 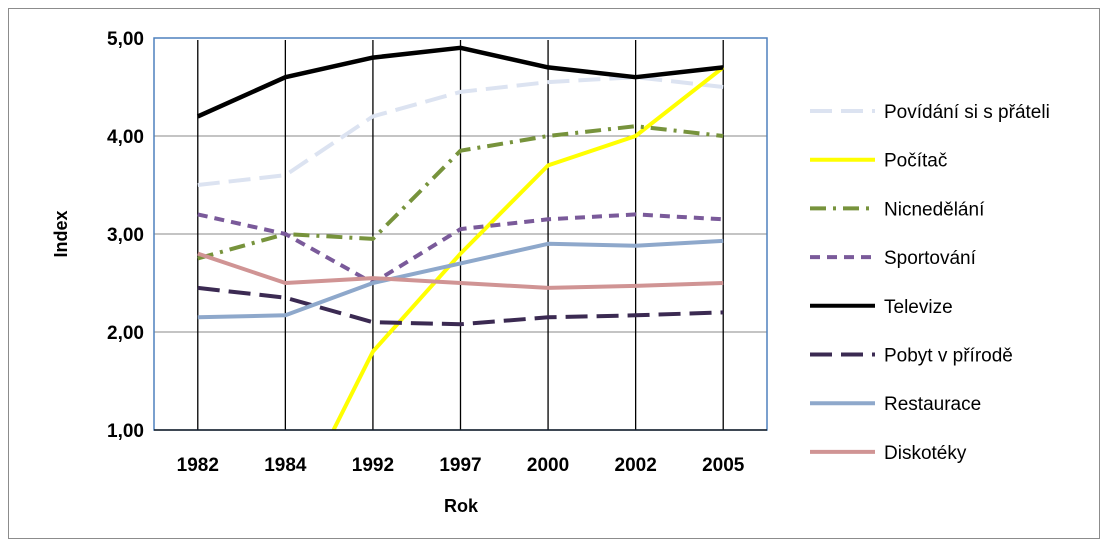 I want to click on legend-label: Restaurace, so click(x=932, y=404).